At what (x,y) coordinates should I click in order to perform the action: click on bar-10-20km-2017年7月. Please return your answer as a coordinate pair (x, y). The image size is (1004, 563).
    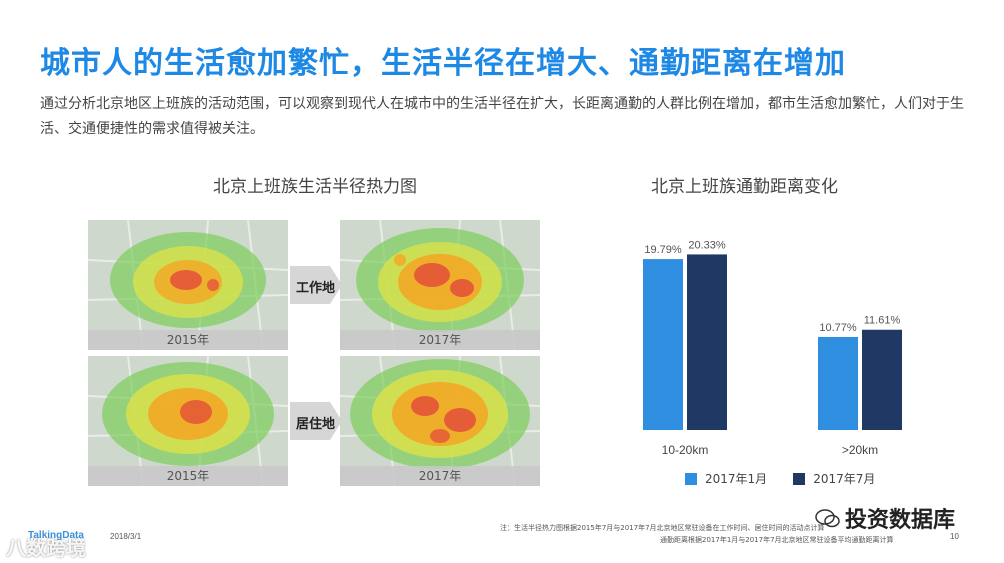
    Looking at the image, I should click on (707, 342).